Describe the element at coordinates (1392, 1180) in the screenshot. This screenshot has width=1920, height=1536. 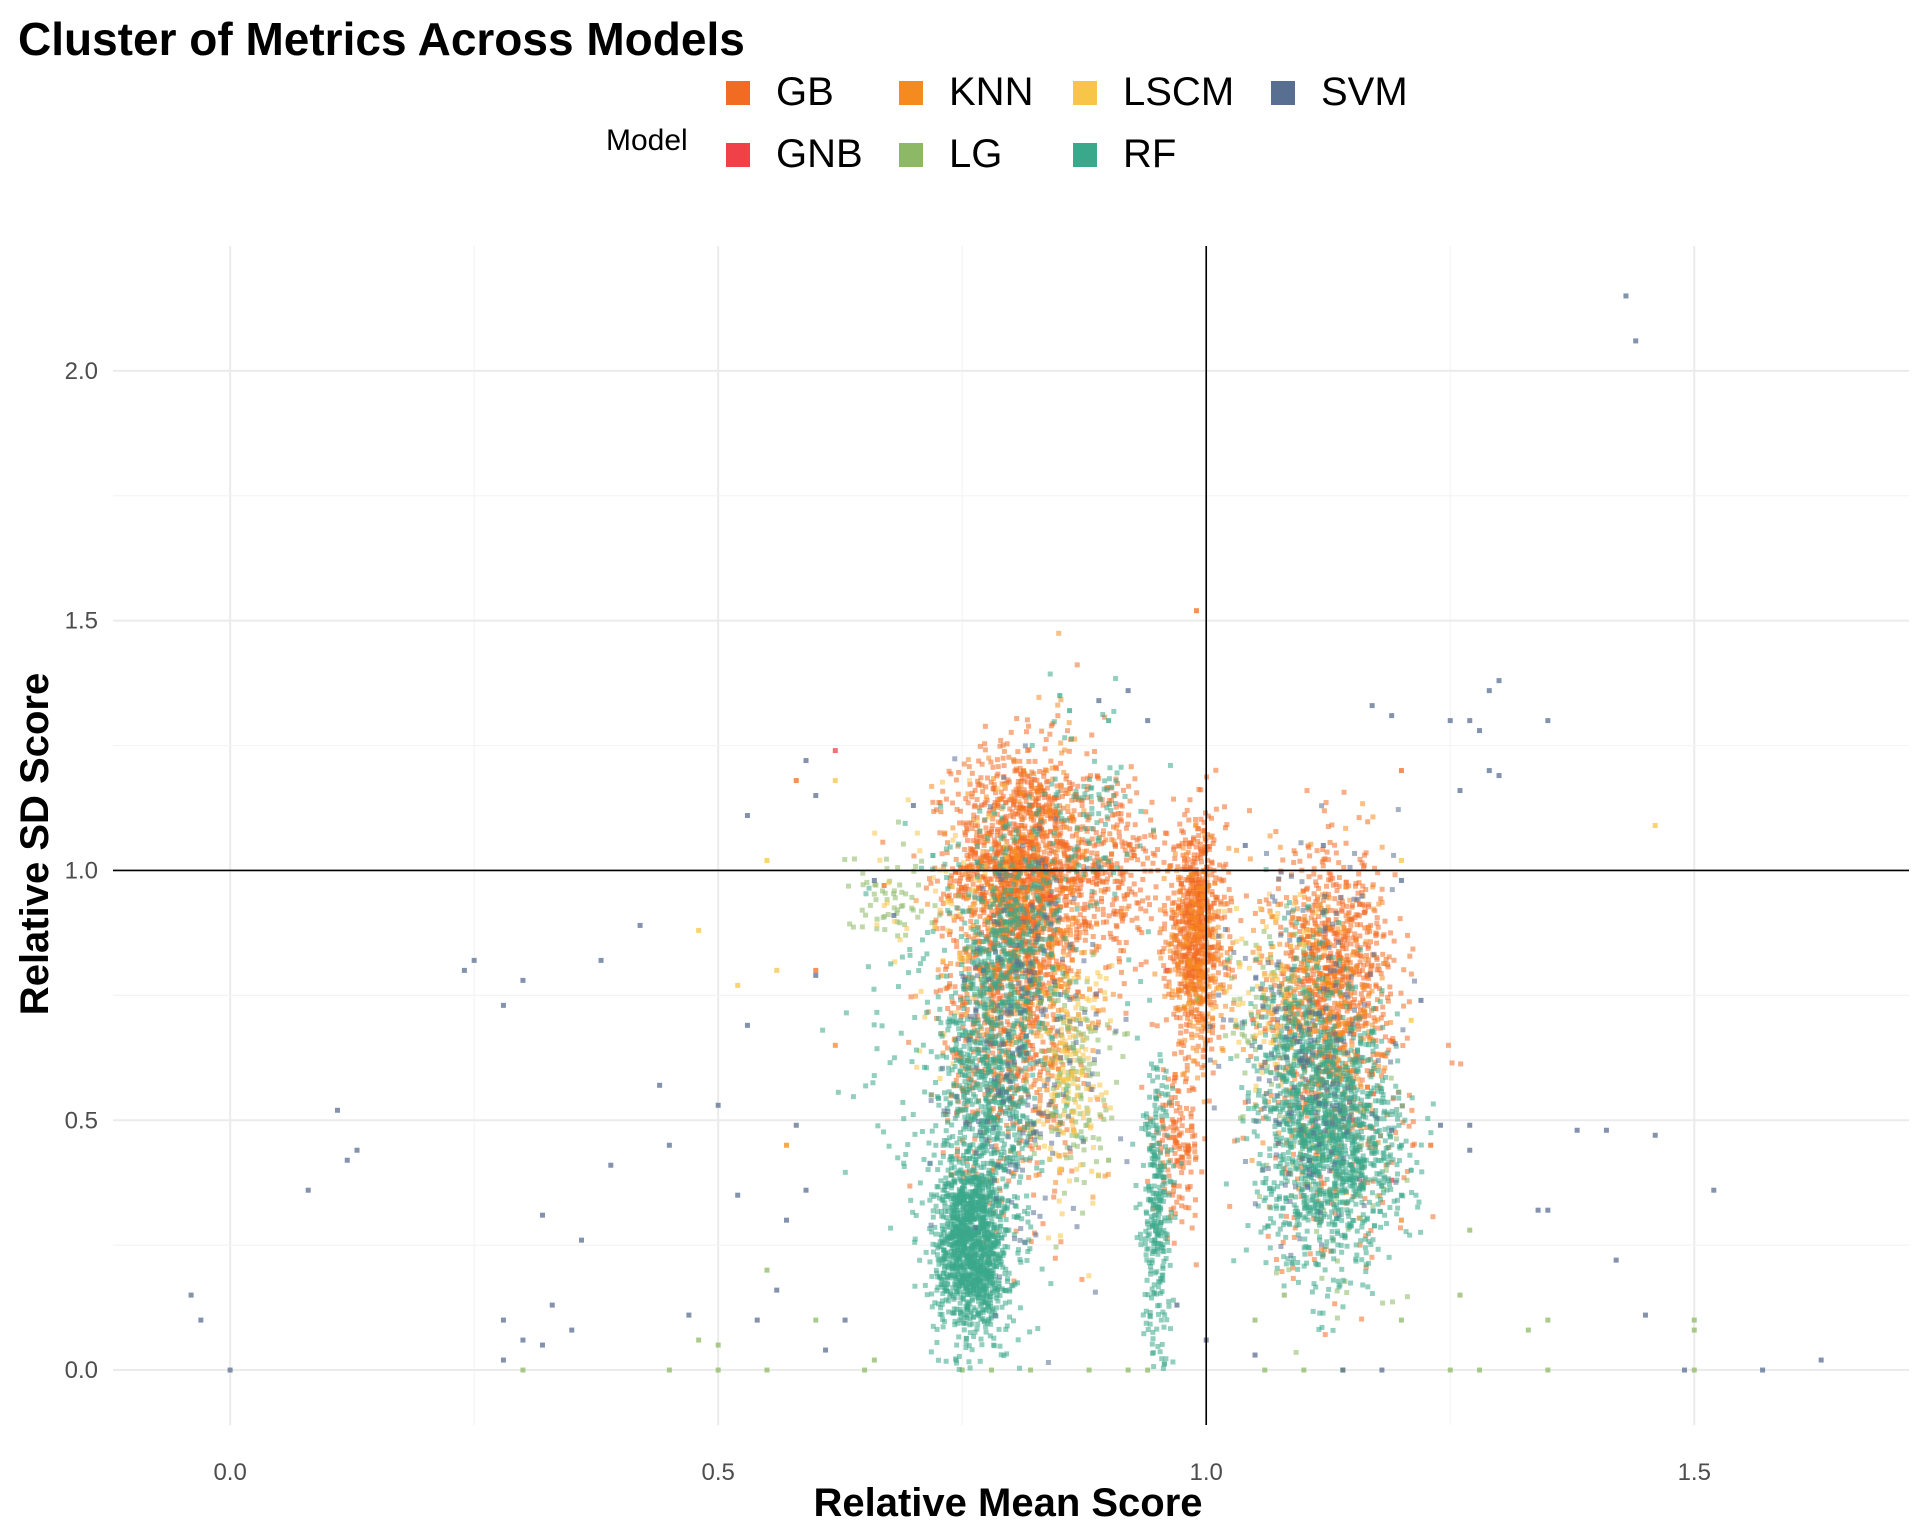
I see `point-gnb` at that location.